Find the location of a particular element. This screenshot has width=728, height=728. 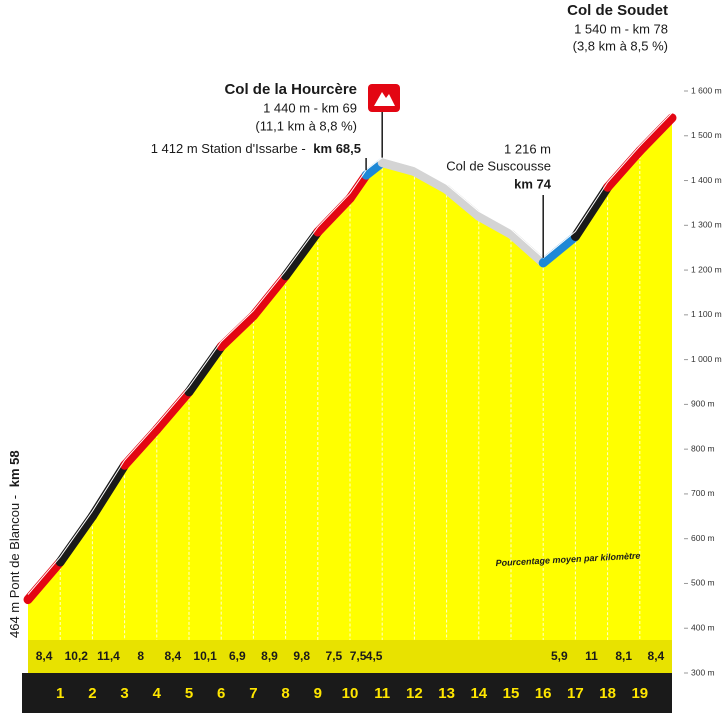

gradient-label: 4,5 is located at coordinates (374, 656).